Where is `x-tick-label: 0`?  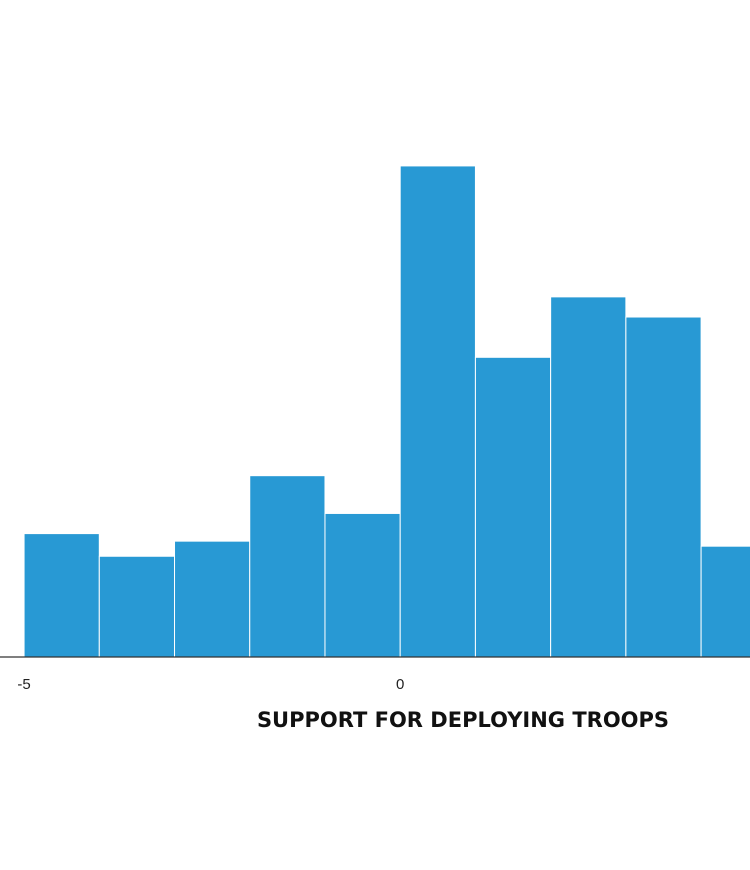 x-tick-label: 0 is located at coordinates (400, 684).